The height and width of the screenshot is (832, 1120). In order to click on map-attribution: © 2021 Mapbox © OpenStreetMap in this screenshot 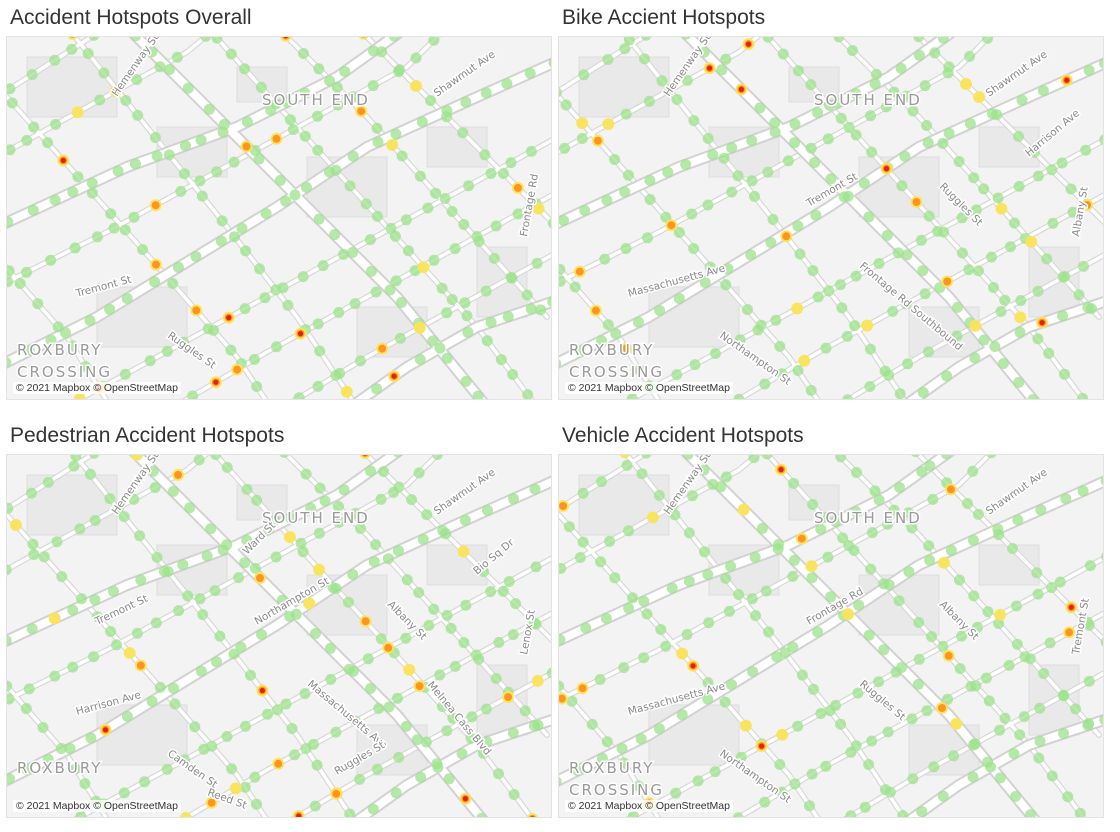, I will do `click(97, 388)`.